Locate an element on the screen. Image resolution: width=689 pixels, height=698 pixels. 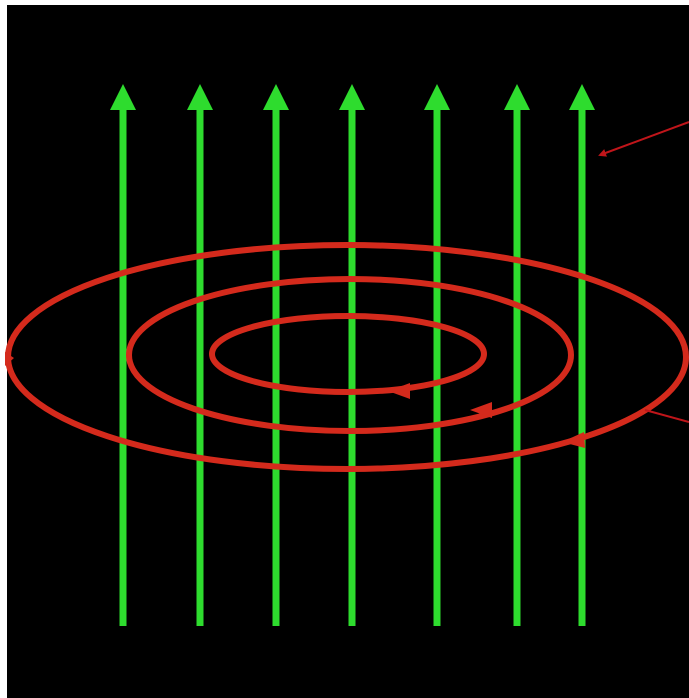
middle-loop is located at coordinates (350, 355).